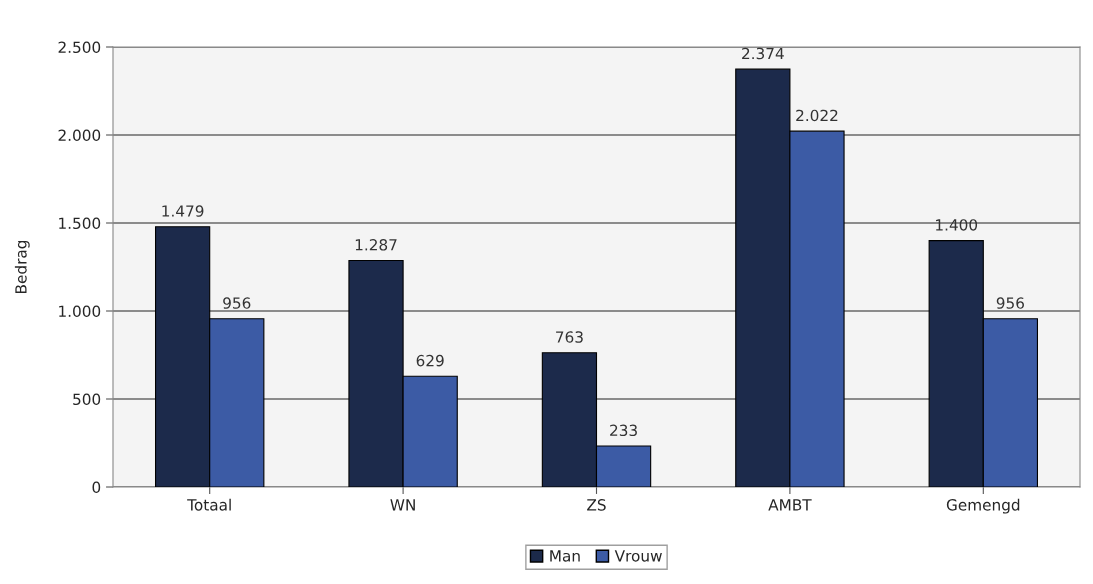 This screenshot has height=584, width=1093. What do you see at coordinates (569, 337) in the screenshot?
I see `data-label: 763` at bounding box center [569, 337].